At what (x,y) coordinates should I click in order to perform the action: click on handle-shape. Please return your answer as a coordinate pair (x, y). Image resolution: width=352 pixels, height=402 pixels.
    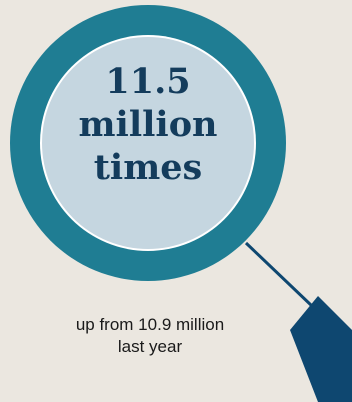
    Looking at the image, I should click on (321, 349).